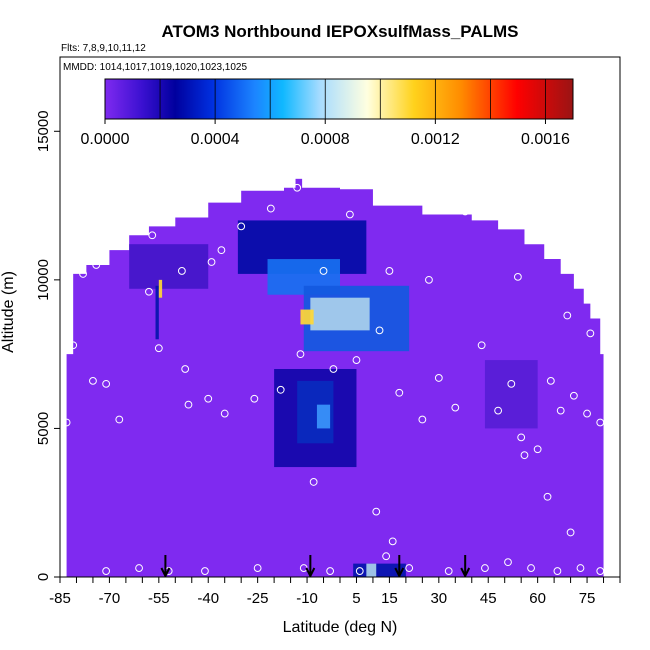 This screenshot has width=650, height=650. I want to click on x-tick-label: 30, so click(438, 598).